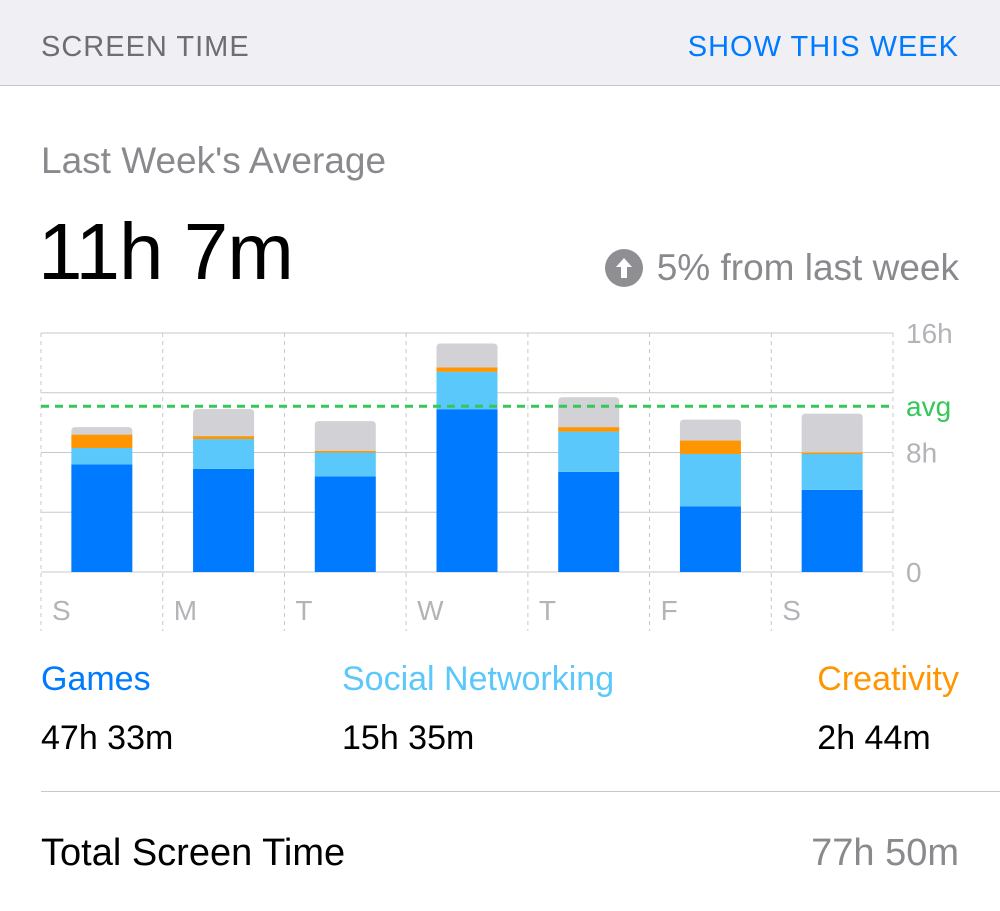 The image size is (1000, 911). I want to click on category-social-value: 15h 35m, so click(408, 738).